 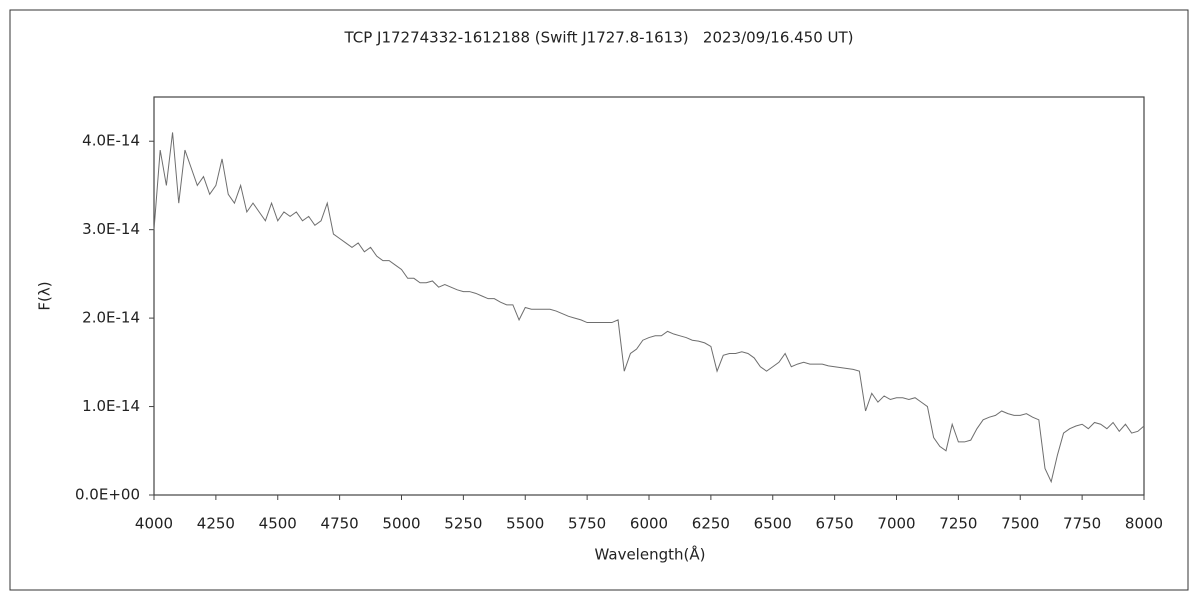 I want to click on x-tick-label: 6250, so click(x=711, y=524).